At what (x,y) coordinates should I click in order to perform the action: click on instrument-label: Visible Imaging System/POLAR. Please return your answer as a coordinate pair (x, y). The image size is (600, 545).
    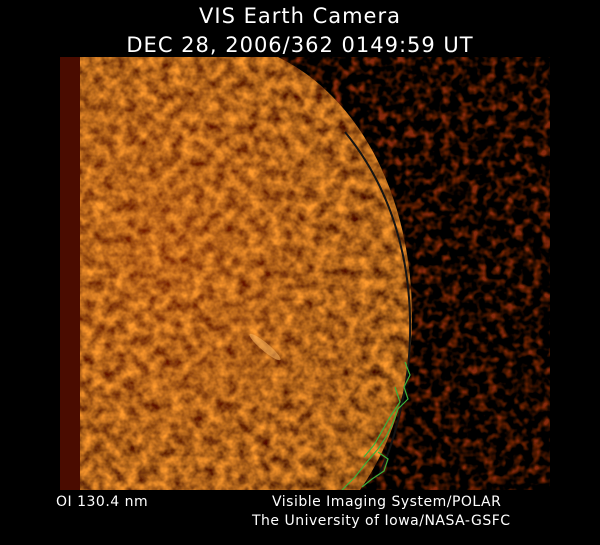
    Looking at the image, I should click on (387, 502).